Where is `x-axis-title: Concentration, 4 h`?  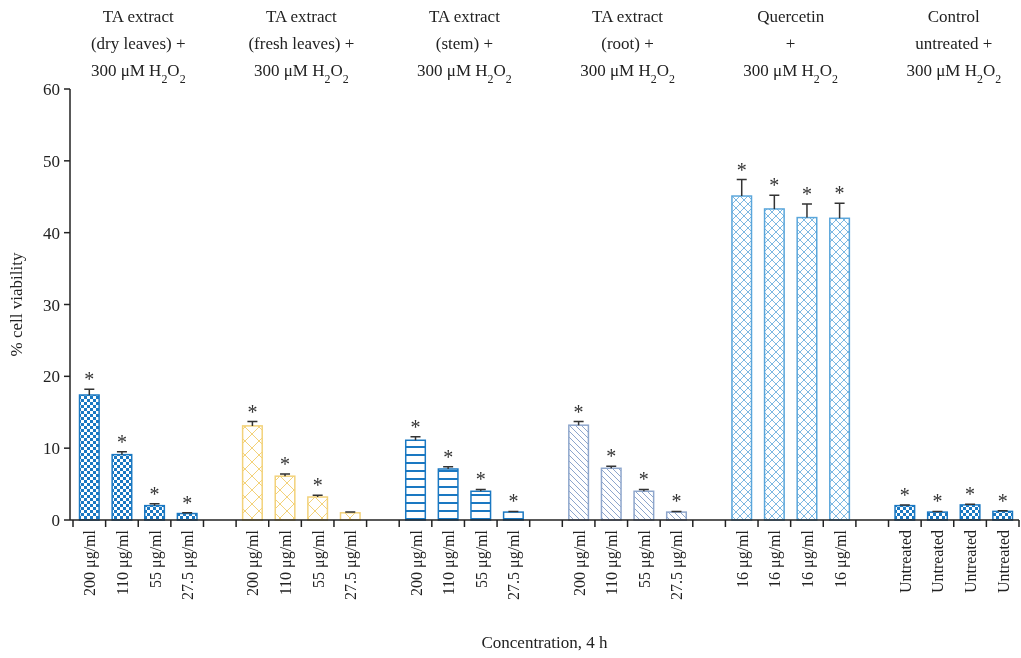 x-axis-title: Concentration, 4 h is located at coordinates (545, 642).